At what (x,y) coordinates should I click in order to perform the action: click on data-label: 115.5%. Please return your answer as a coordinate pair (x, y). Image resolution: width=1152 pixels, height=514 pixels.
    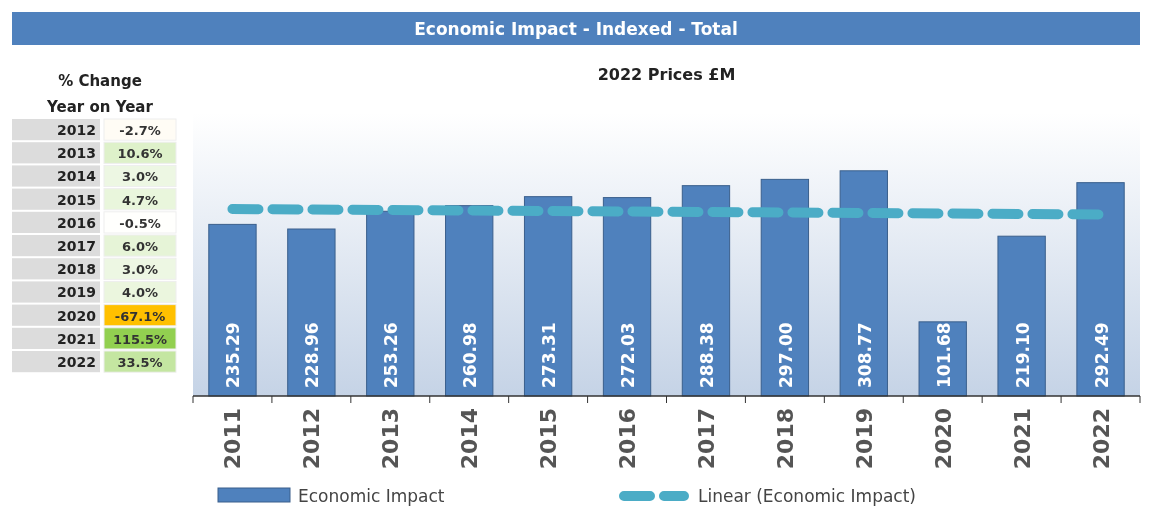
    Looking at the image, I should click on (140, 339).